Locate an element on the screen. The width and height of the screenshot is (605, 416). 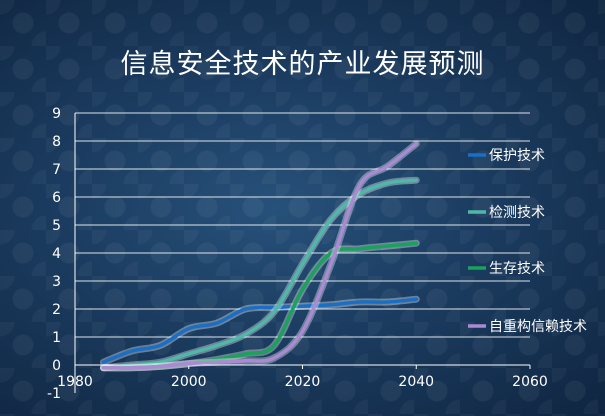
y-tick-label: 5 is located at coordinates (56, 226).